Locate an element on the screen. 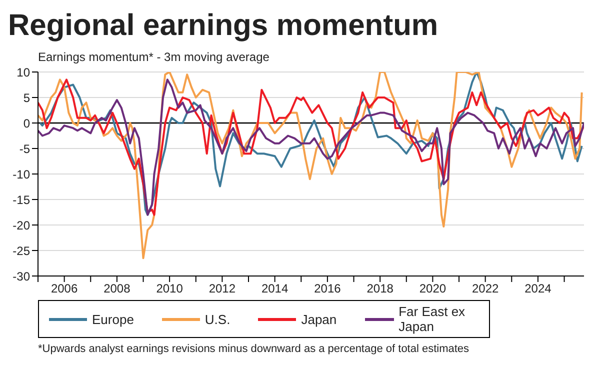 This screenshot has height=376, width=600. legend-label: Japan is located at coordinates (319, 319).